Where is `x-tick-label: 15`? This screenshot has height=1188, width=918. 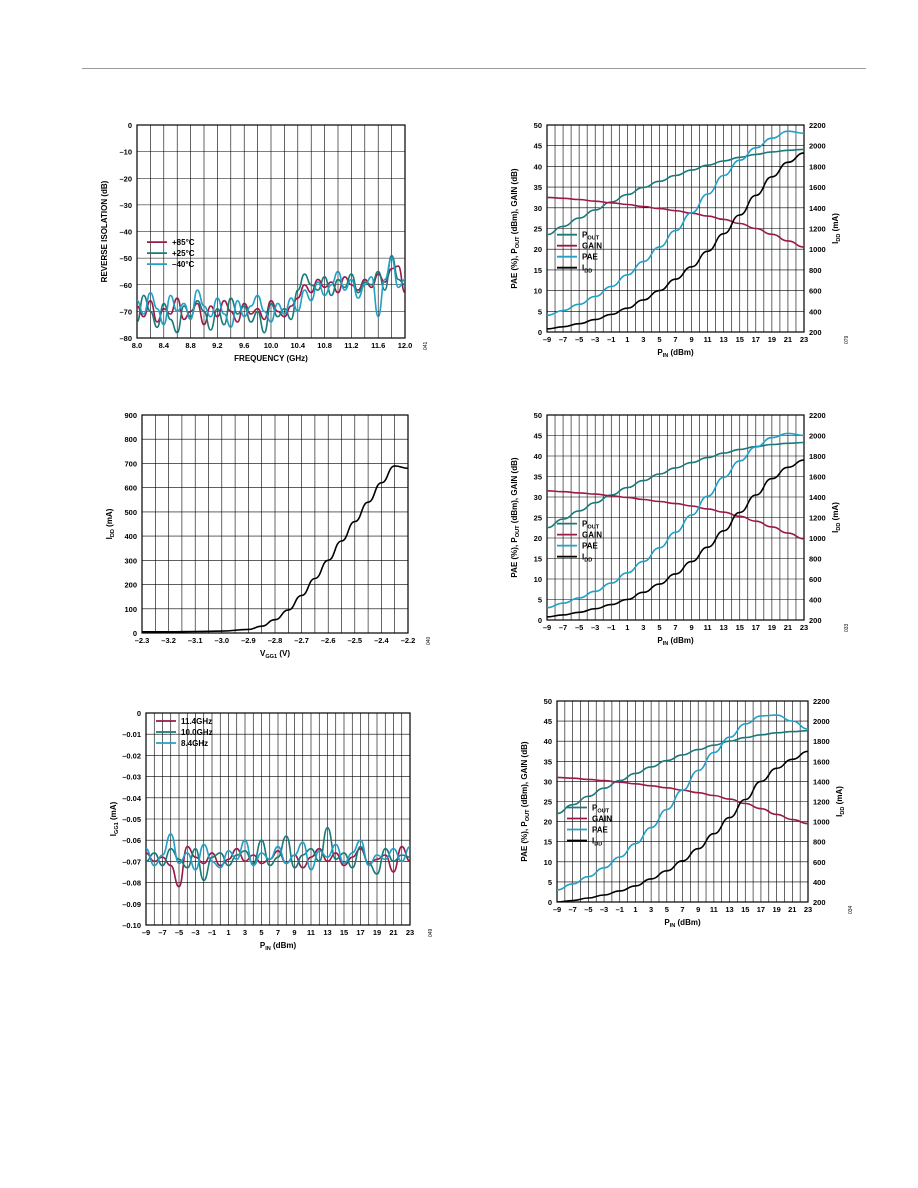 x-tick-label: 15 is located at coordinates (740, 339).